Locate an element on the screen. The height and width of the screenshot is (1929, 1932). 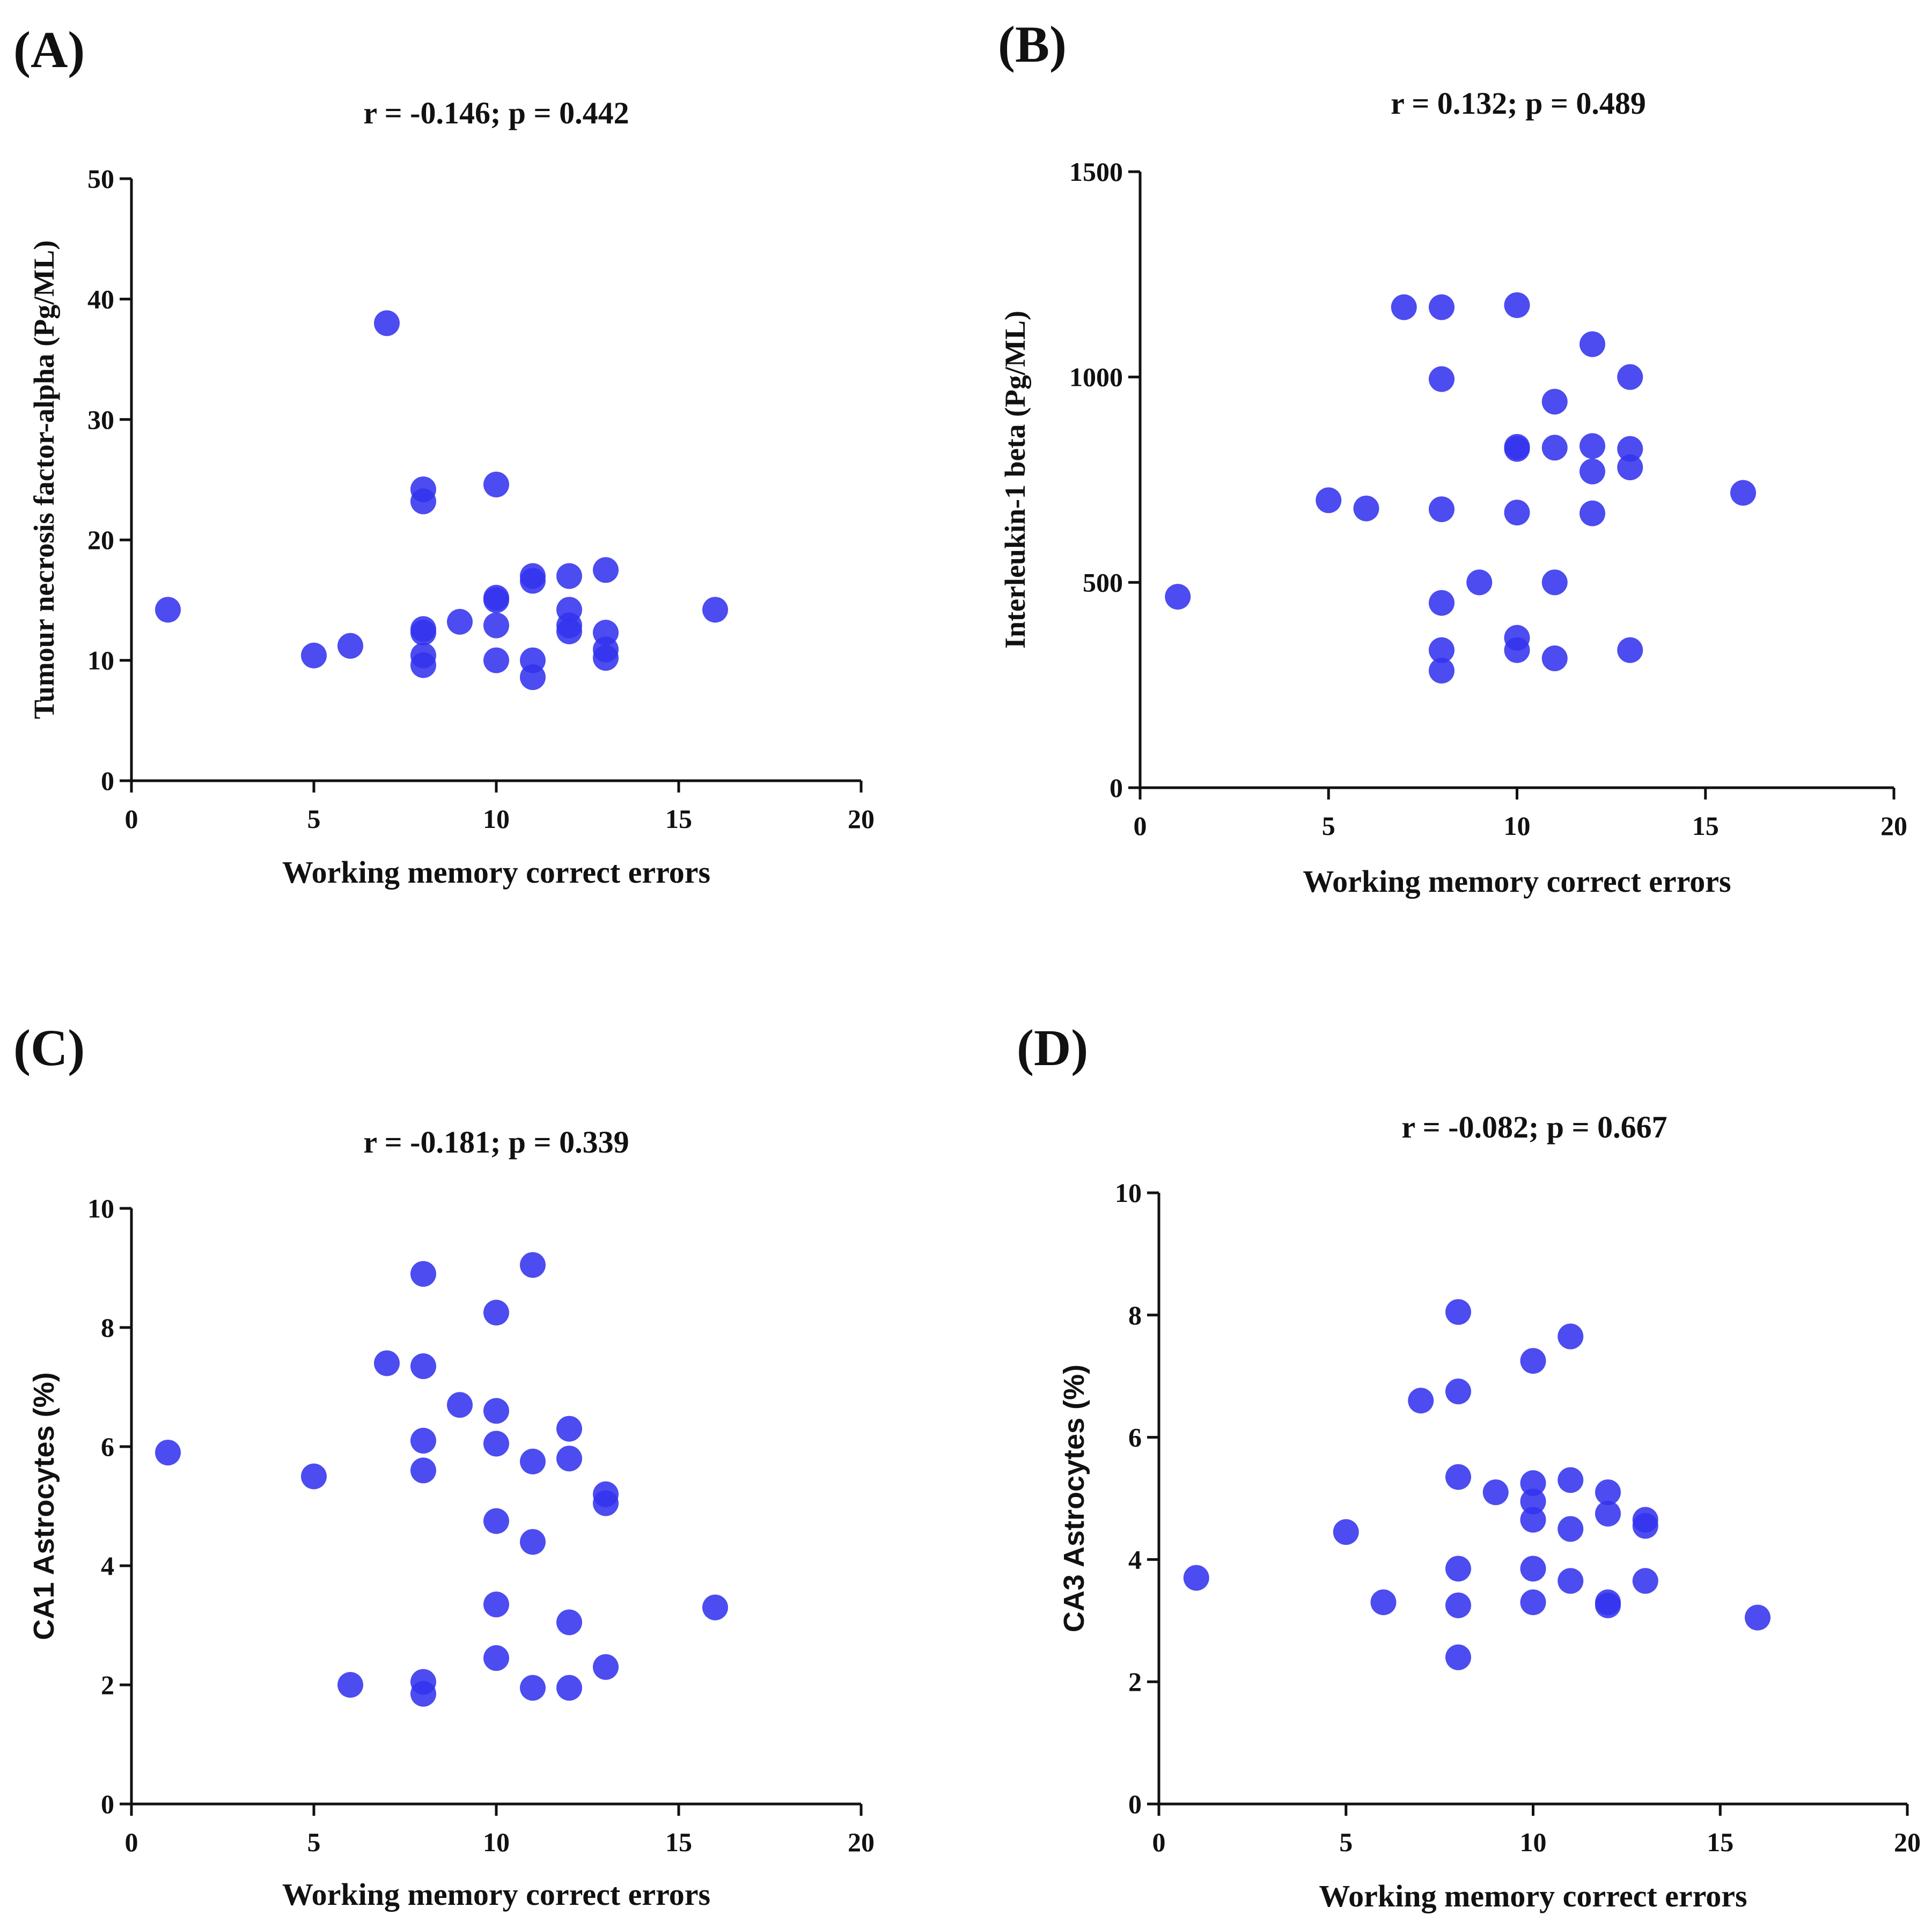
chart-title: r = -0.082; p = 0.667 is located at coordinates (1534, 1127).